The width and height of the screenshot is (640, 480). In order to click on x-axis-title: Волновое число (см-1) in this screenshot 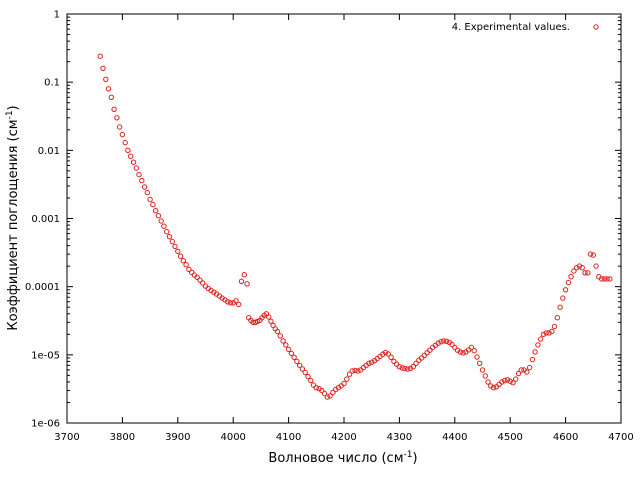, I will do `click(342, 458)`.